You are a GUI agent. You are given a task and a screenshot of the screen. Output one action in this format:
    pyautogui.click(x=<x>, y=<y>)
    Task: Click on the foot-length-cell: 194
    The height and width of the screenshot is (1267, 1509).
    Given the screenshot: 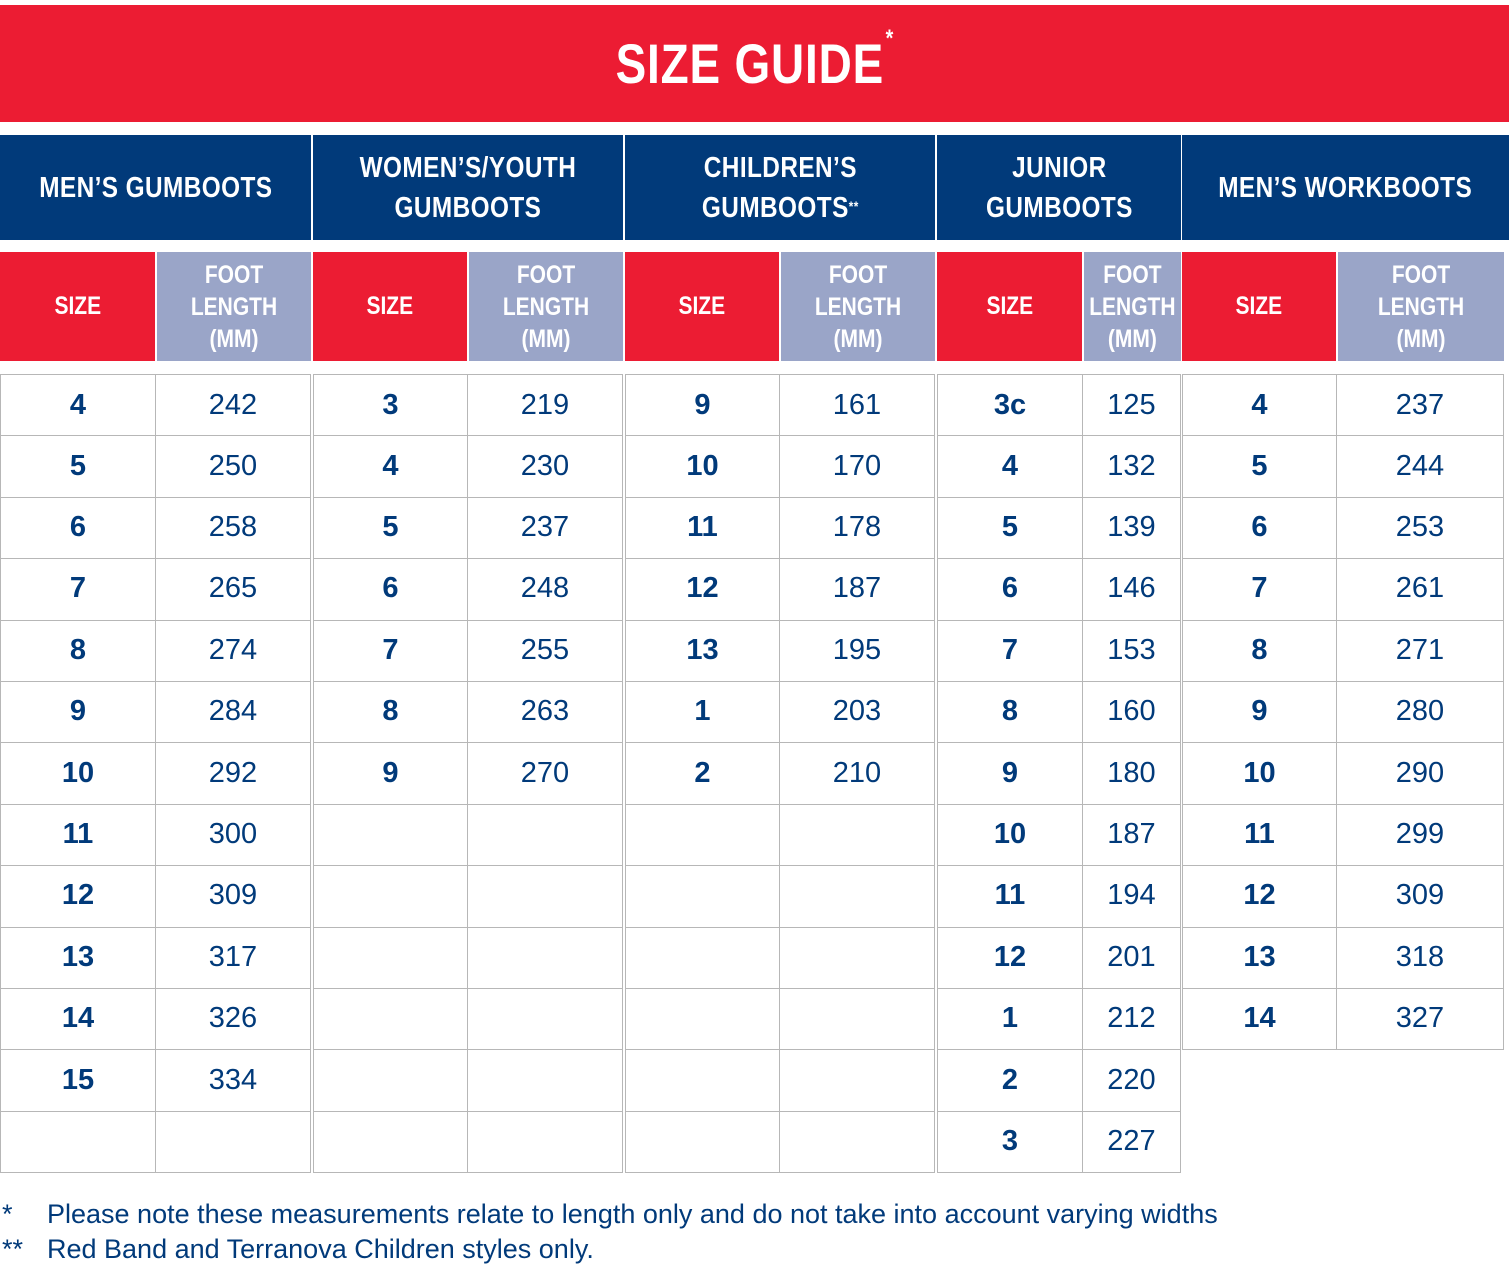 What is the action you would take?
    pyautogui.click(x=1132, y=896)
    